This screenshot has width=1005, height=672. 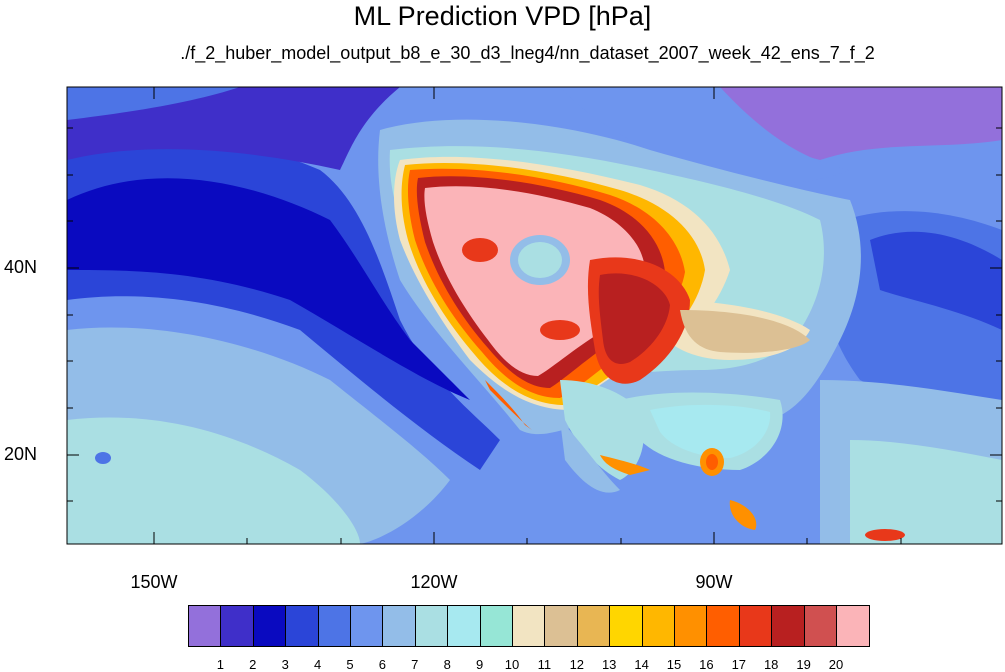 What do you see at coordinates (674, 664) in the screenshot?
I see `colorbar-label: 15` at bounding box center [674, 664].